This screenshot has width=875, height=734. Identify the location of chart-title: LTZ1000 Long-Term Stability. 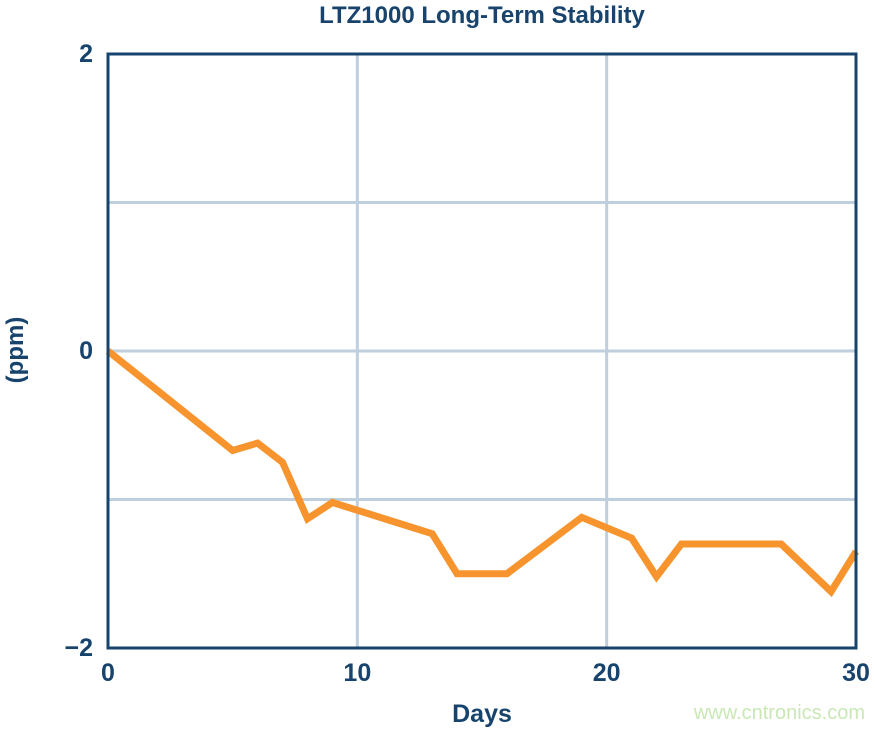
(482, 15).